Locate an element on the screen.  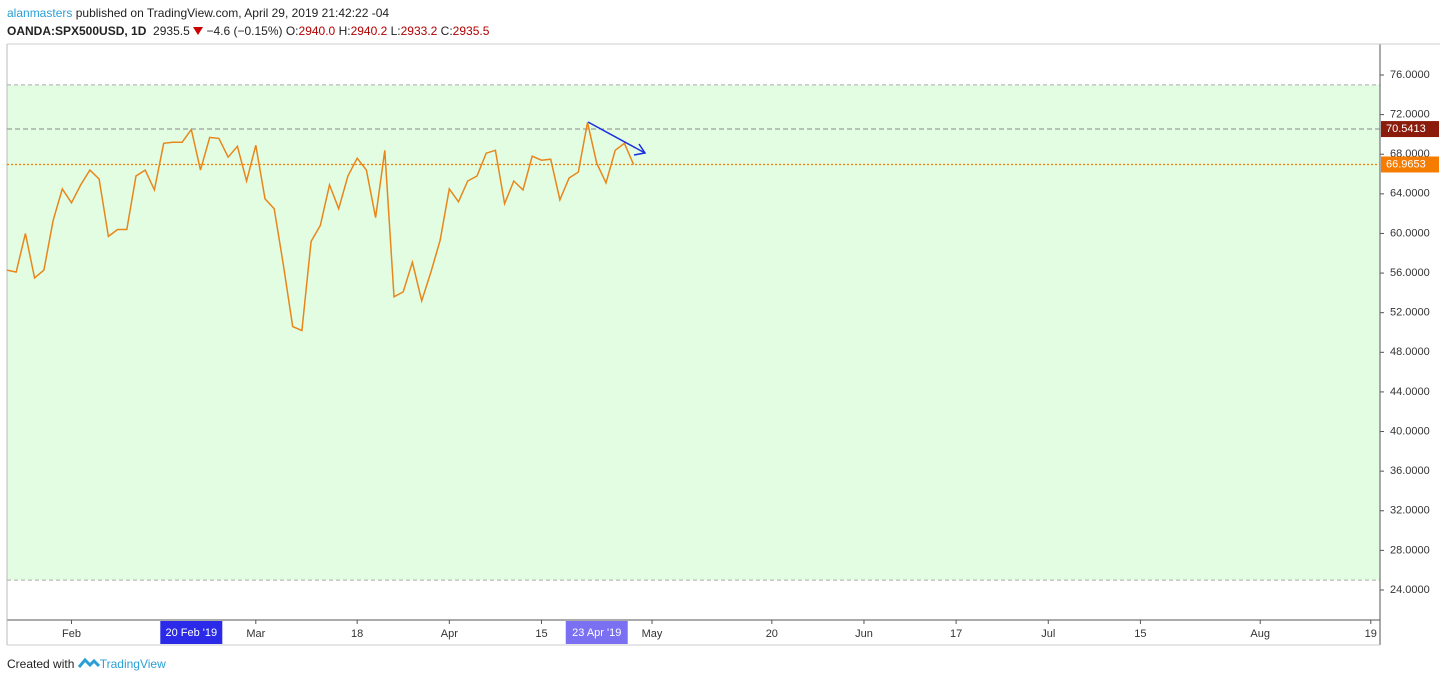
ohlc-value: 2940.2 is located at coordinates (369, 31).